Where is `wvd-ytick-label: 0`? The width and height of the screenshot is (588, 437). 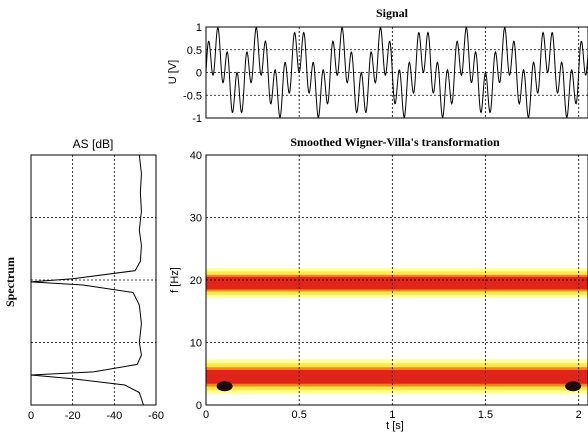 wvd-ytick-label: 0 is located at coordinates (199, 406).